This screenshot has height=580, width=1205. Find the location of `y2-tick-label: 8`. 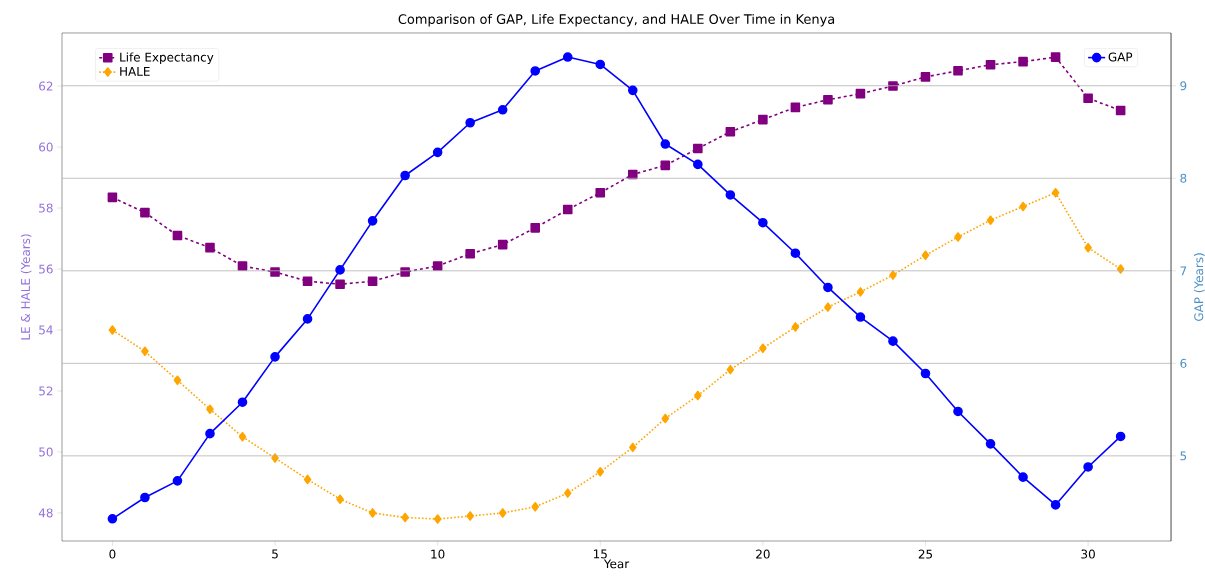

y2-tick-label: 8 is located at coordinates (1183, 178).